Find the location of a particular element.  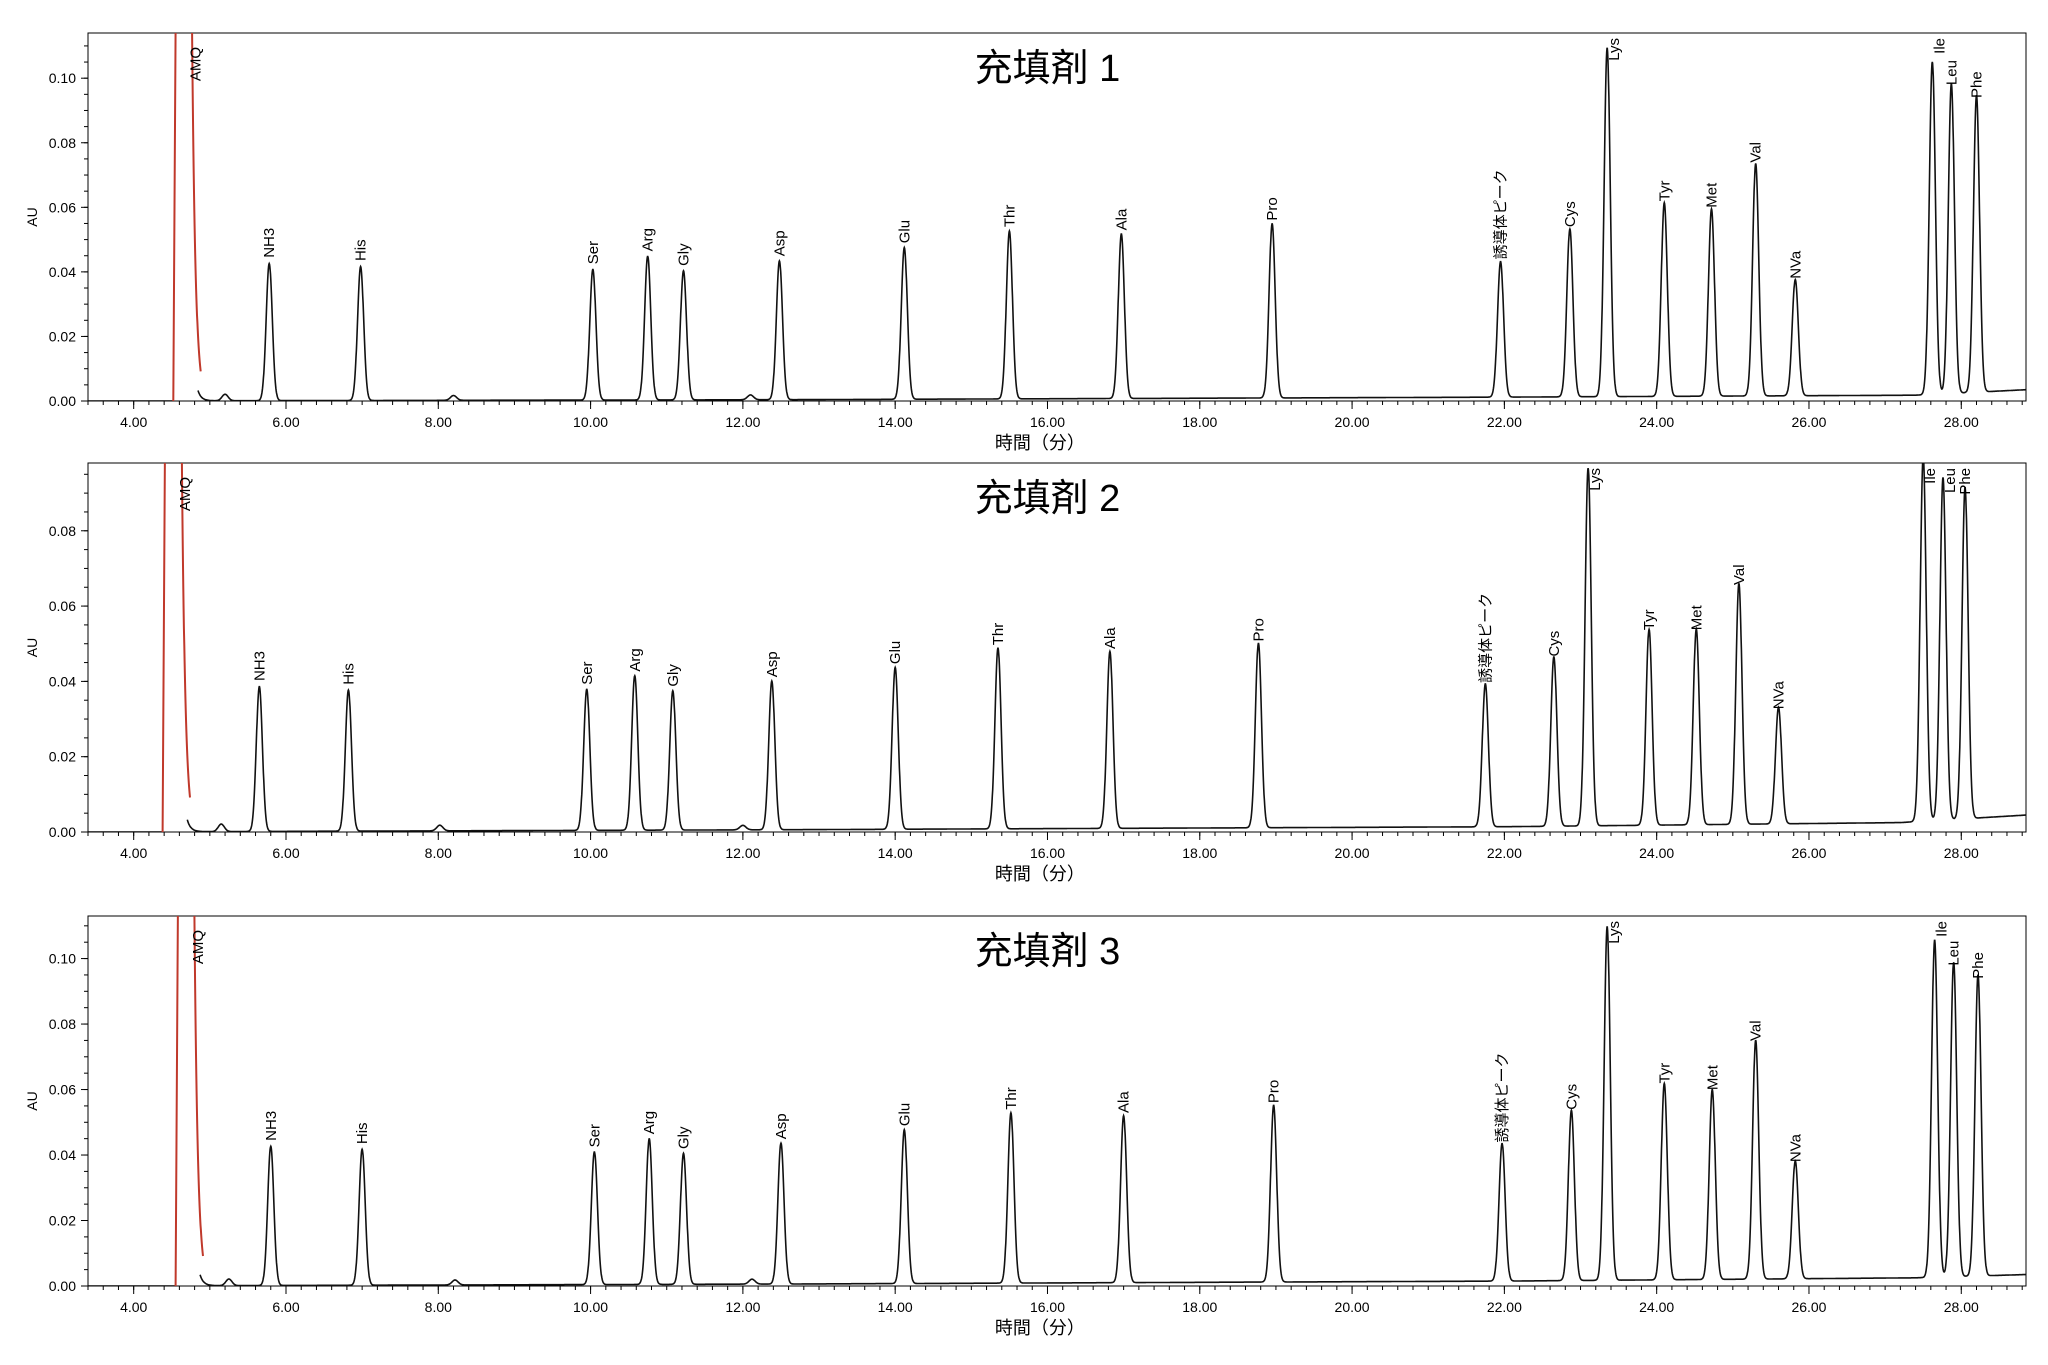

peak-label: Met is located at coordinates (1696, 617).